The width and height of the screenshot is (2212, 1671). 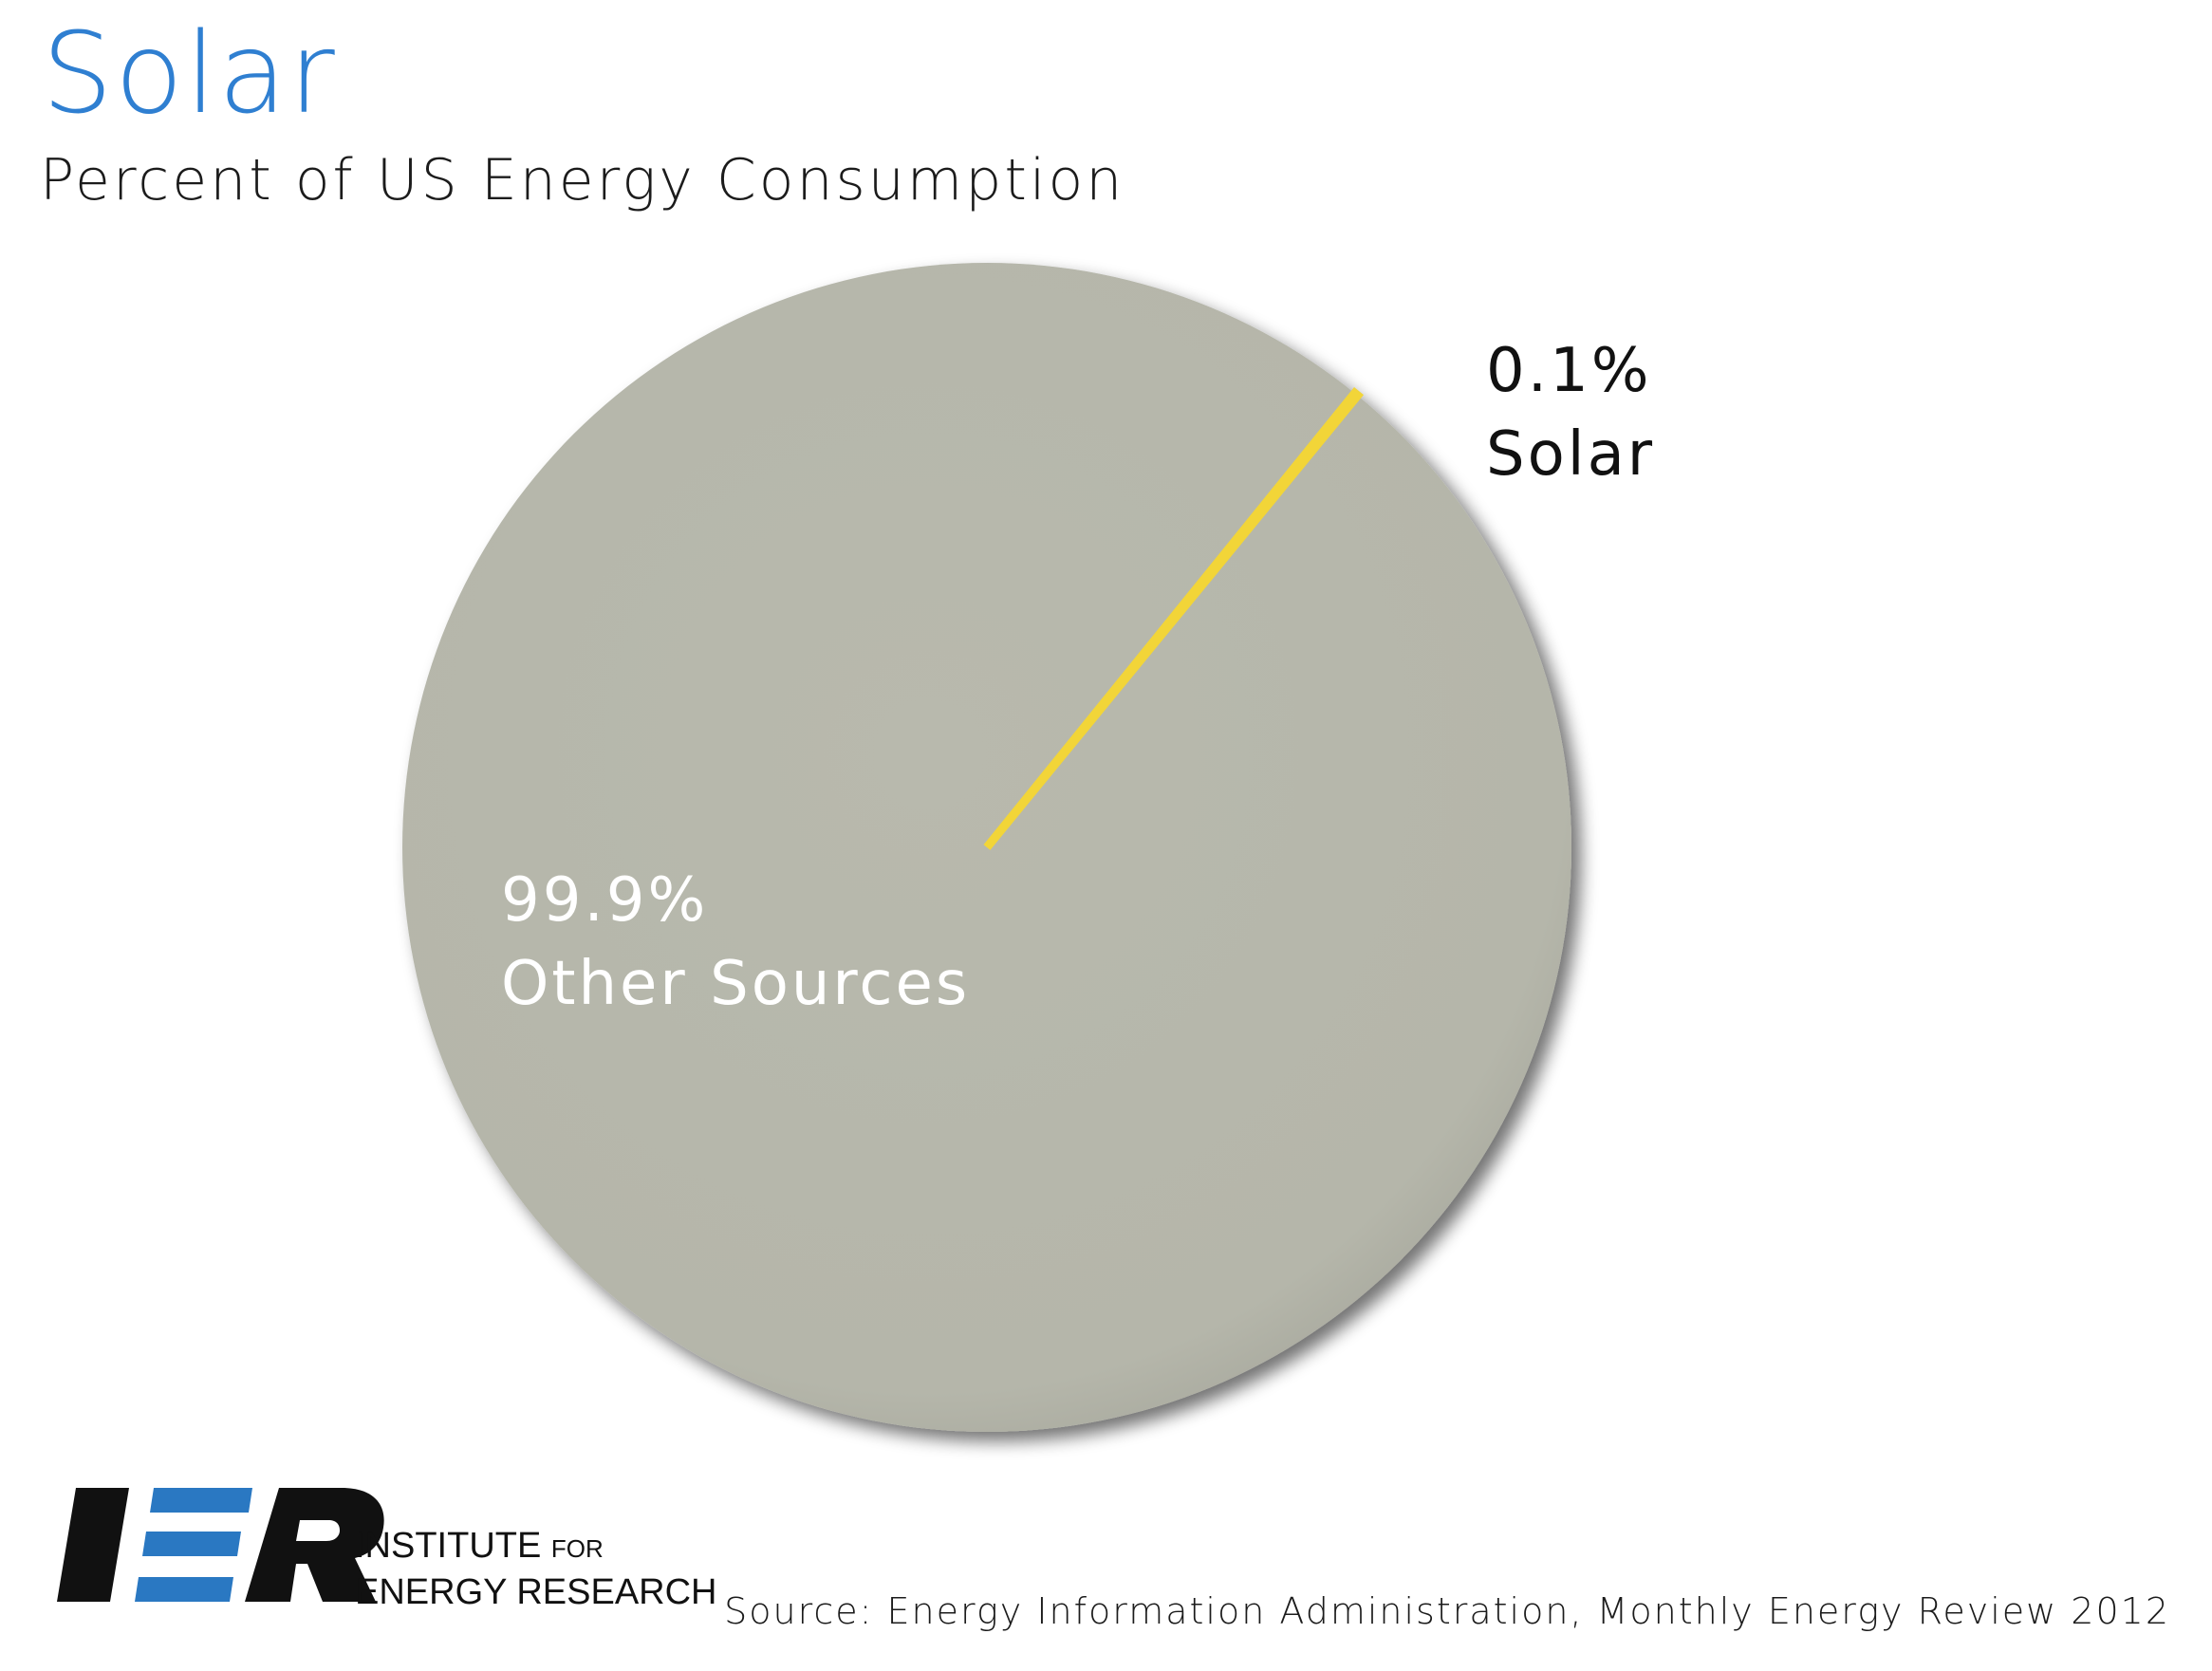 I want to click on chart-subtitle: Percent of US Energy Consumption, so click(x=583, y=180).